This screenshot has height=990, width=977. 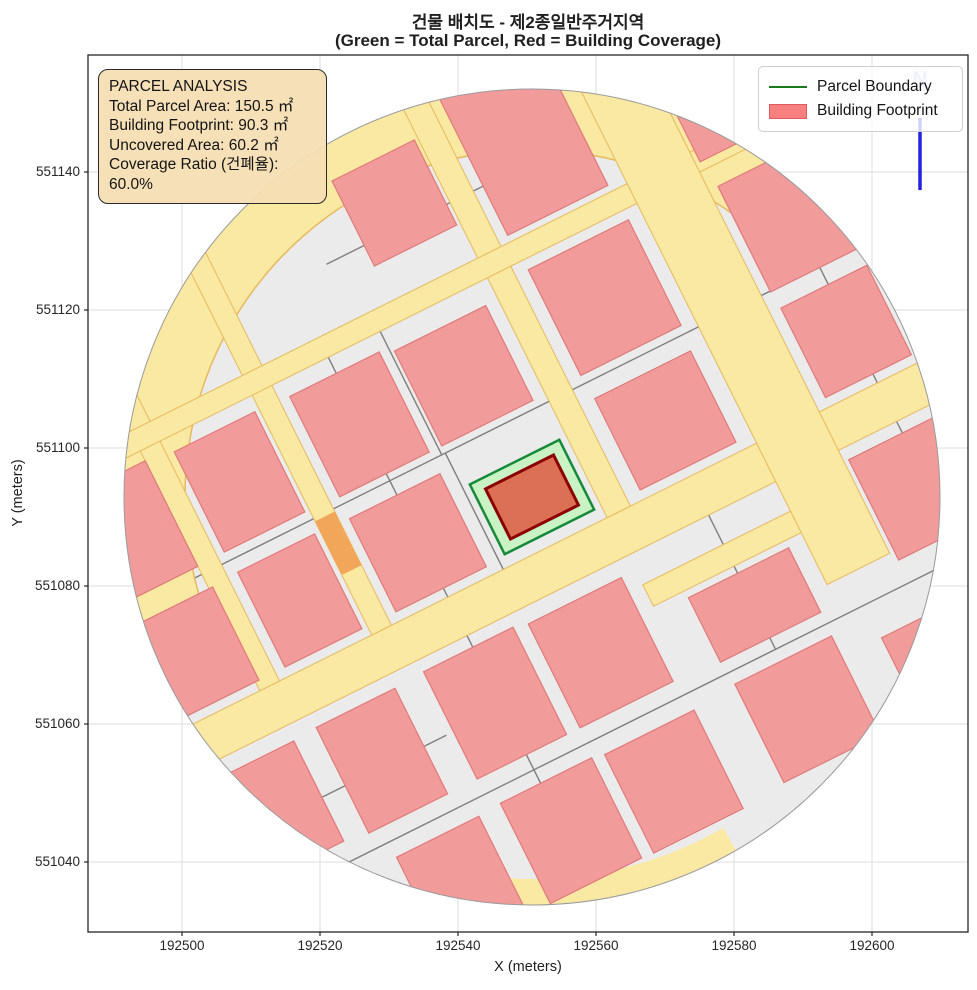 What do you see at coordinates (57, 447) in the screenshot?
I see `y-tick-label: 551100` at bounding box center [57, 447].